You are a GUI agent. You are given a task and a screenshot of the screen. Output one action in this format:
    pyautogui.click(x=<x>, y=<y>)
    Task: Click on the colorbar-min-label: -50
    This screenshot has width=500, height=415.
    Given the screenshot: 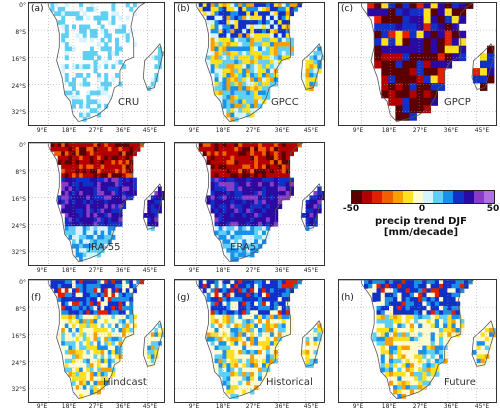 What is the action you would take?
    pyautogui.click(x=351, y=209)
    